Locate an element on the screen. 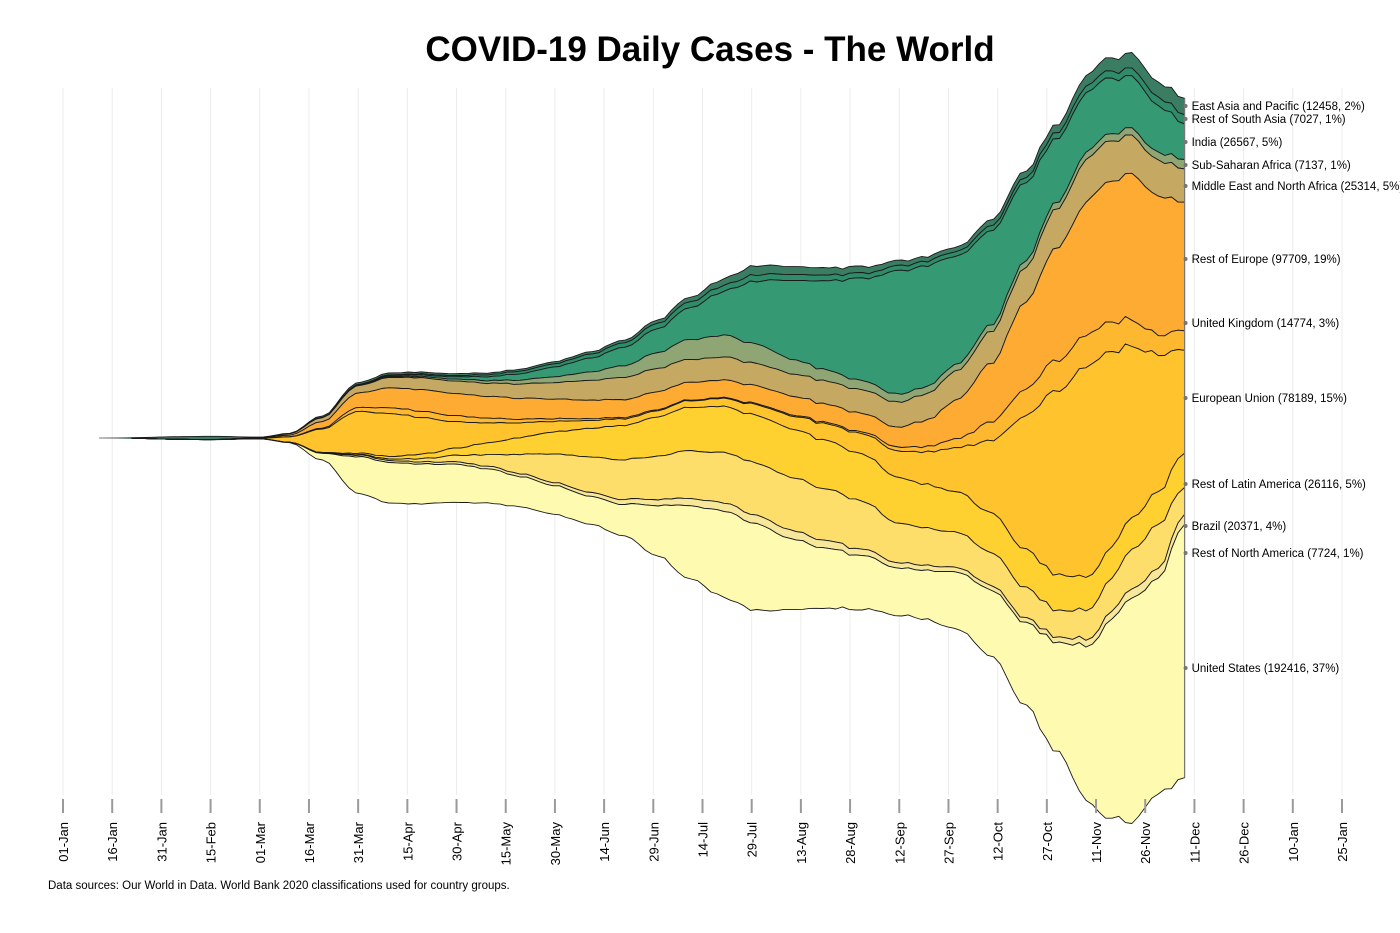 The image size is (1400, 933). x-tick-label: 30-Apr is located at coordinates (457, 841).